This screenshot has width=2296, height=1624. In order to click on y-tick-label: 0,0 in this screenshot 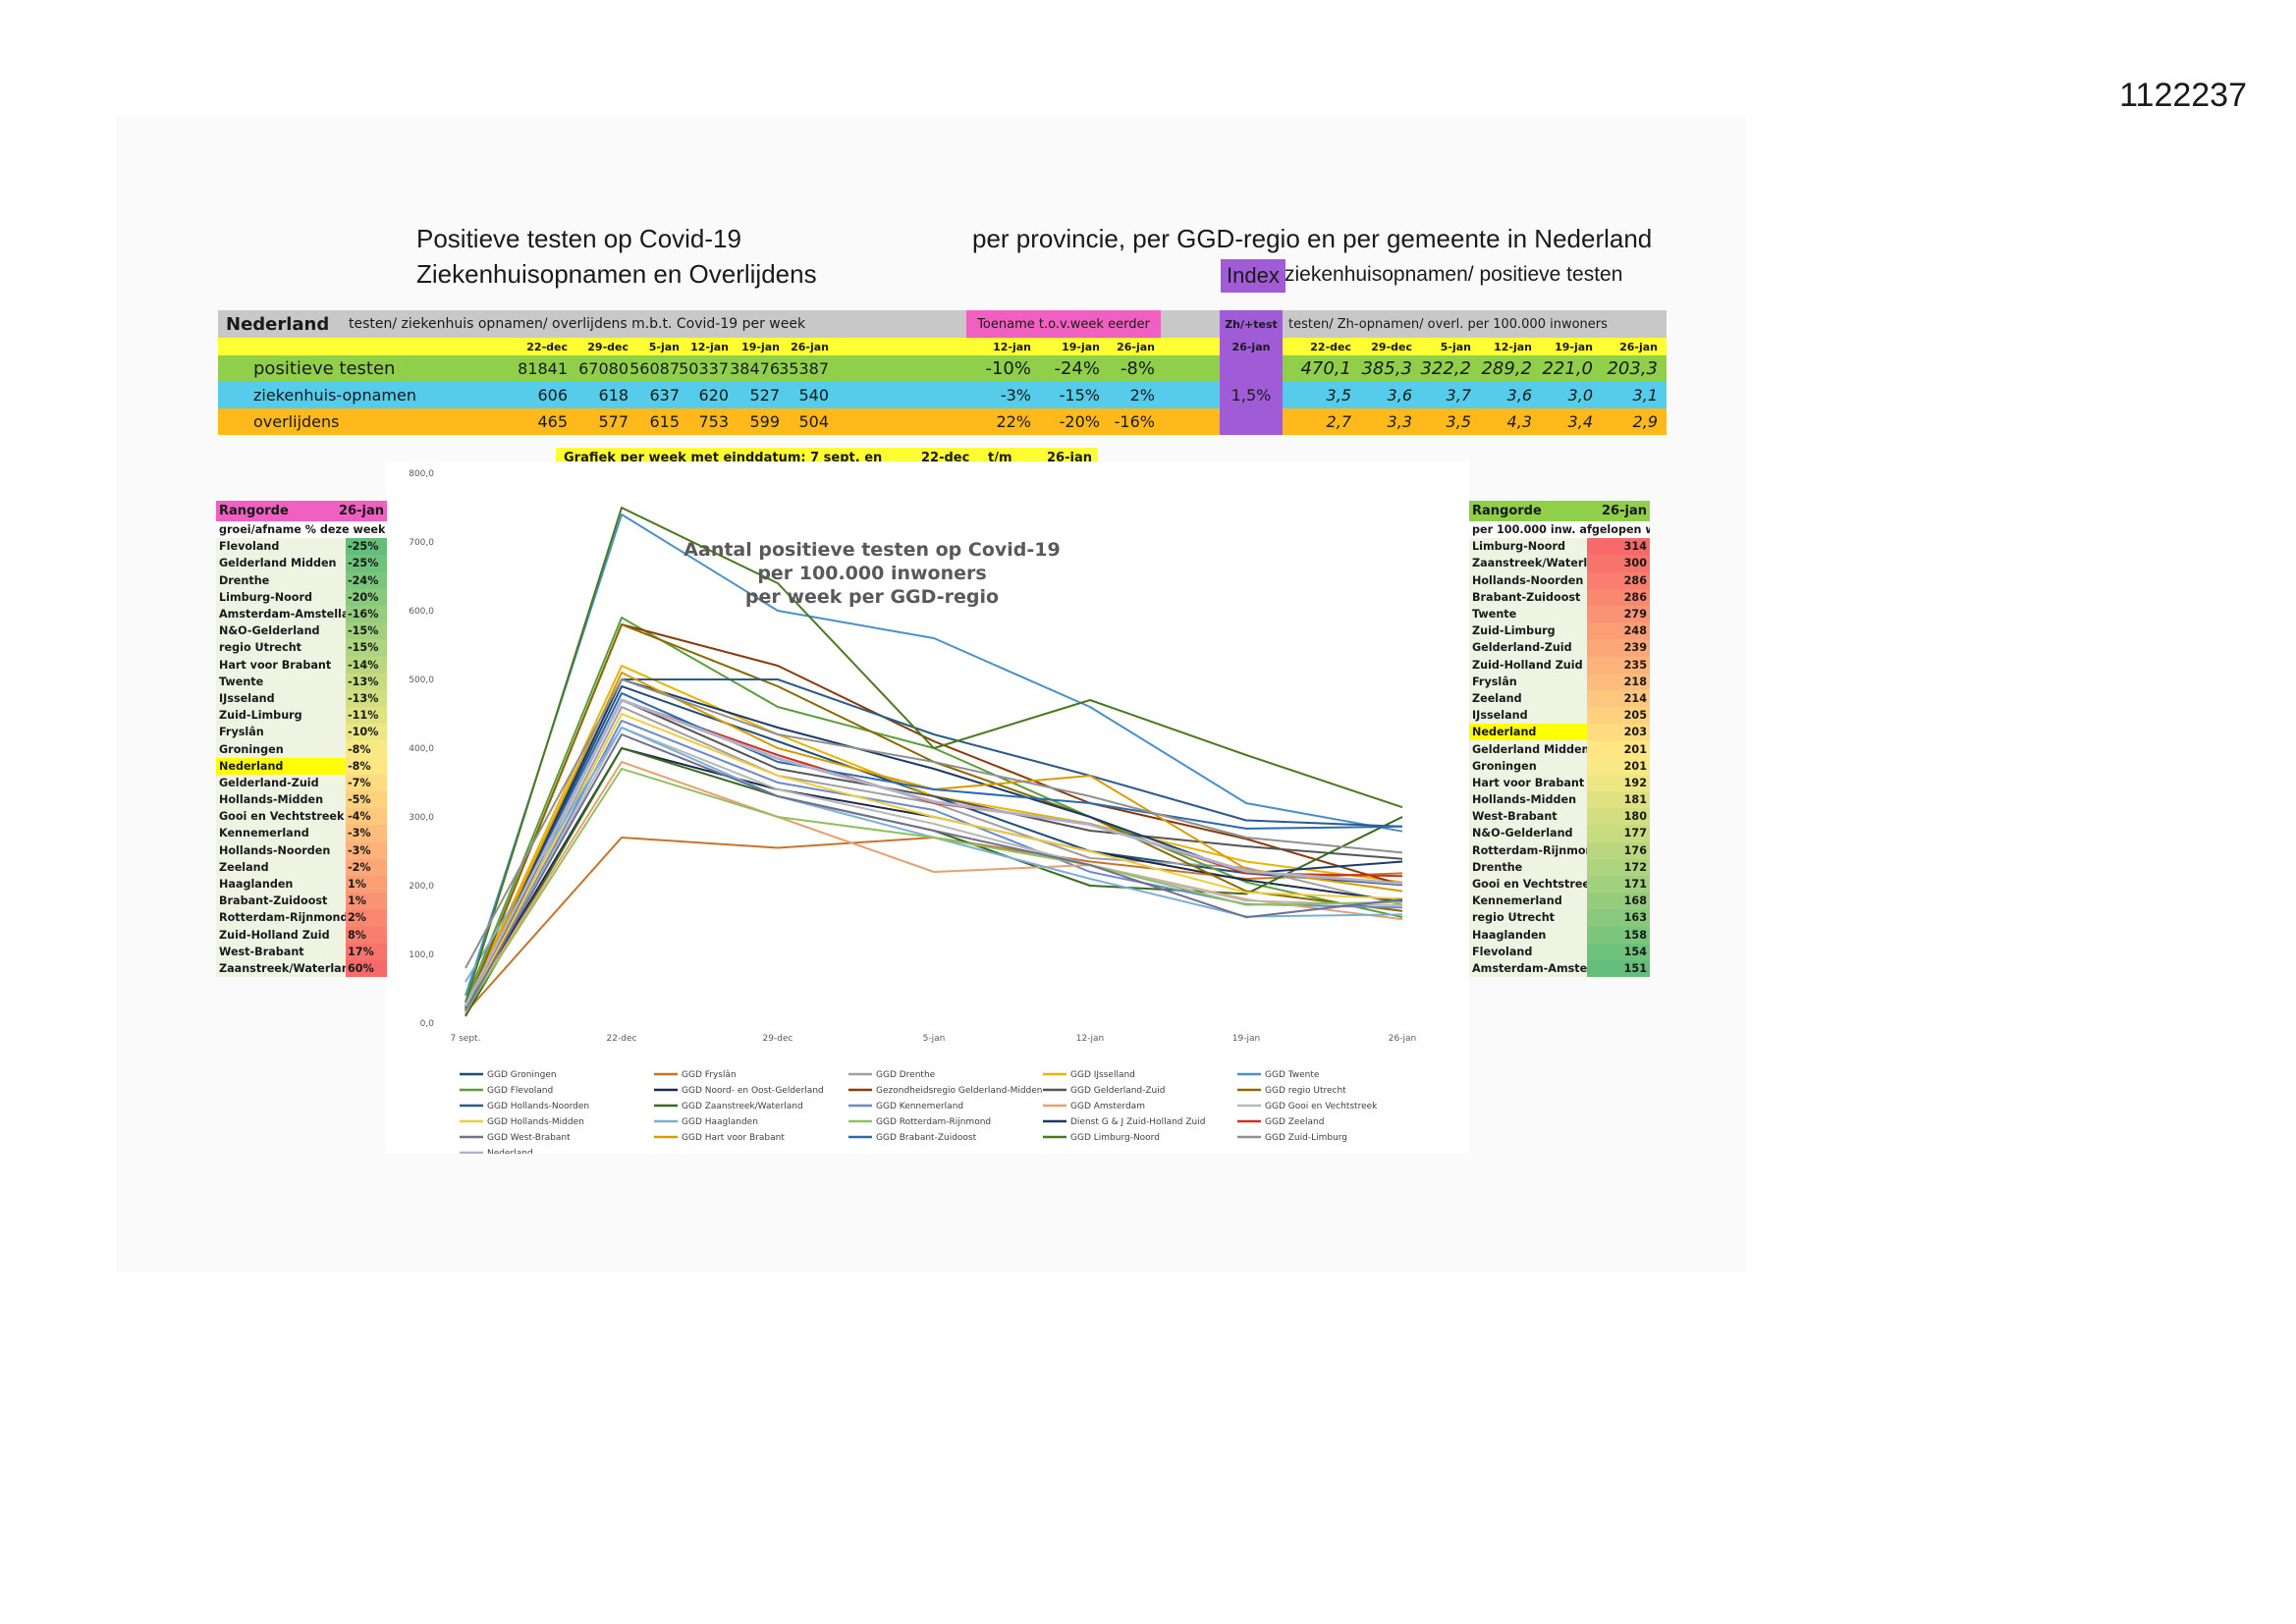, I will do `click(427, 1024)`.